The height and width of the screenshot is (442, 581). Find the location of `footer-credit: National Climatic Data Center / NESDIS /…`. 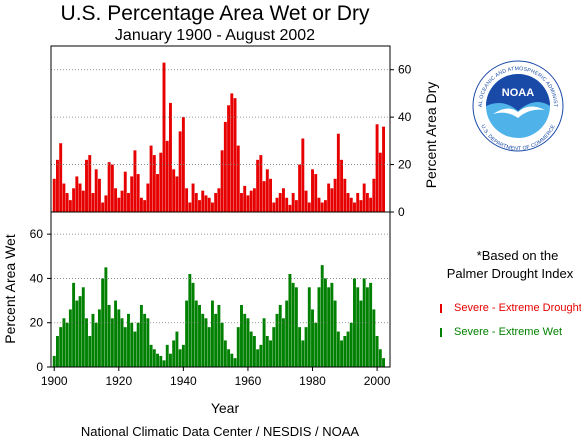

footer-credit: National Climatic Data Center / NESDIS /… is located at coordinates (220, 431).